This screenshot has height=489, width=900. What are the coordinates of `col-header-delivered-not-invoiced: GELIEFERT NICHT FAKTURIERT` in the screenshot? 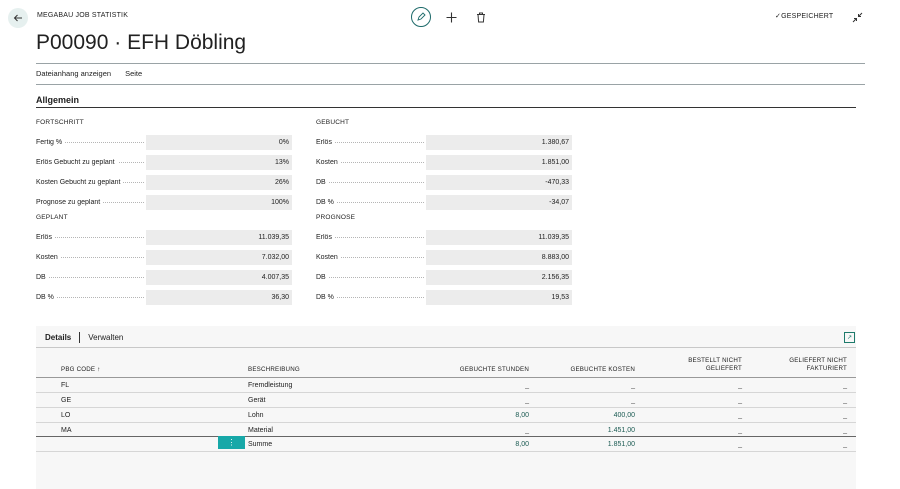 It's located at (796, 365).